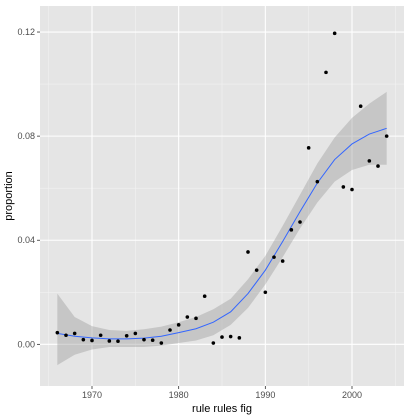 This screenshot has height=420, width=420. I want to click on x-axis-title: rule rules fig, so click(222, 409).